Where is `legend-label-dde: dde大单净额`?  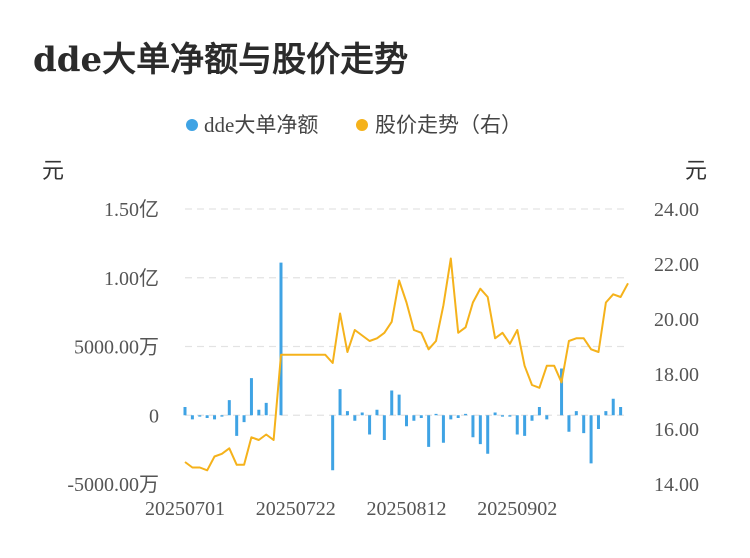
legend-label-dde: dde大单净额 is located at coordinates (261, 125).